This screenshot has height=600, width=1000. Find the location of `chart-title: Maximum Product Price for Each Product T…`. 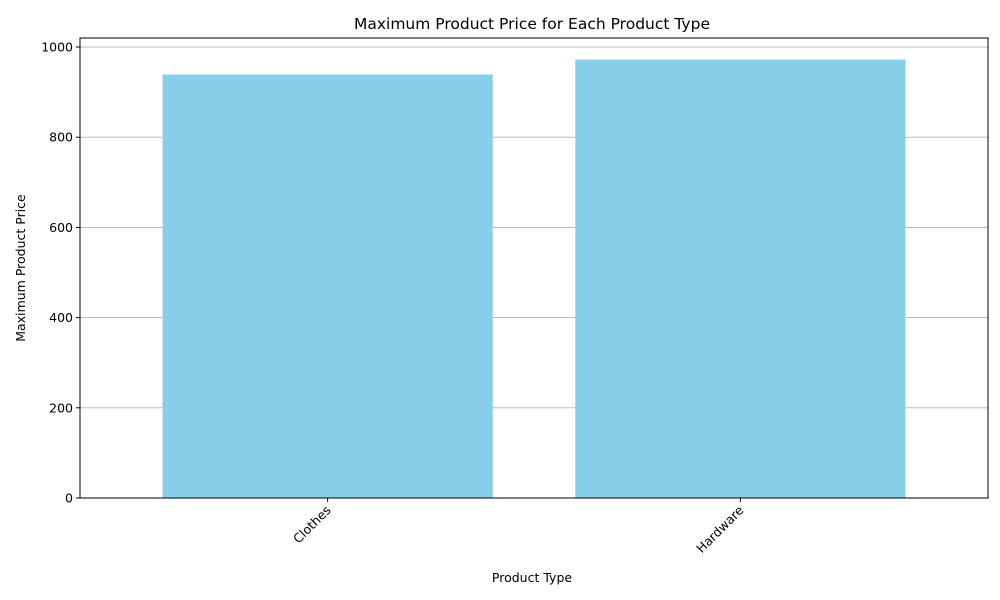

chart-title: Maximum Product Price for Each Product T… is located at coordinates (532, 24).